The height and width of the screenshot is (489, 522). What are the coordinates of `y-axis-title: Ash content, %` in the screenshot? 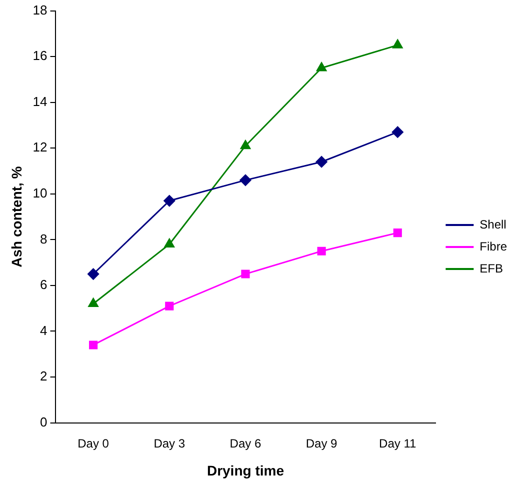 It's located at (16, 217).